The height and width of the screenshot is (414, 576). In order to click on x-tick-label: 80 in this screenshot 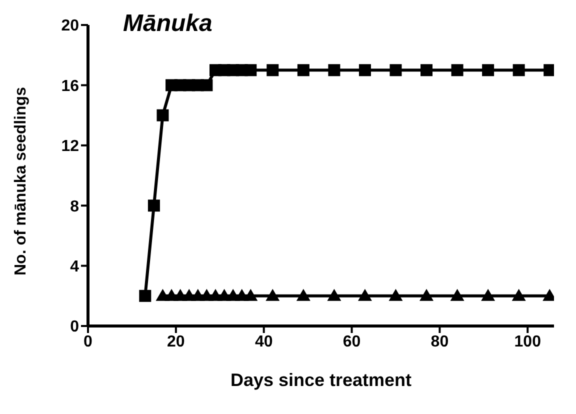, I will do `click(439, 341)`.